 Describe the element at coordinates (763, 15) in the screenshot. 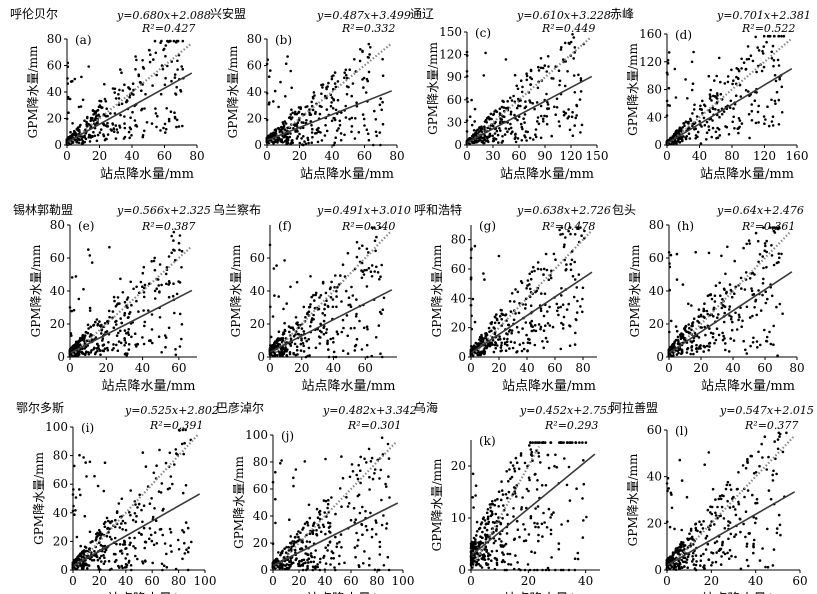

I see `regression-equation: y=0.701x+2.381` at that location.